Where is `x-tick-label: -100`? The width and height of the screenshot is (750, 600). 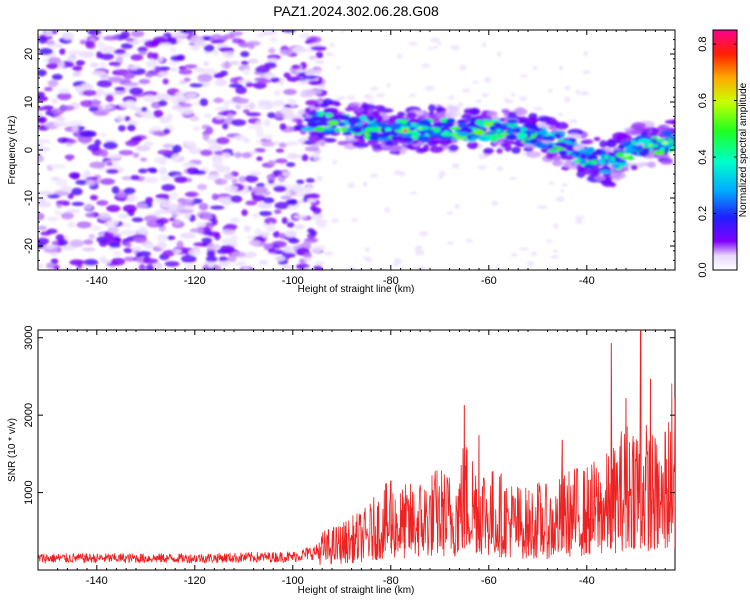 x-tick-label: -100 is located at coordinates (293, 281).